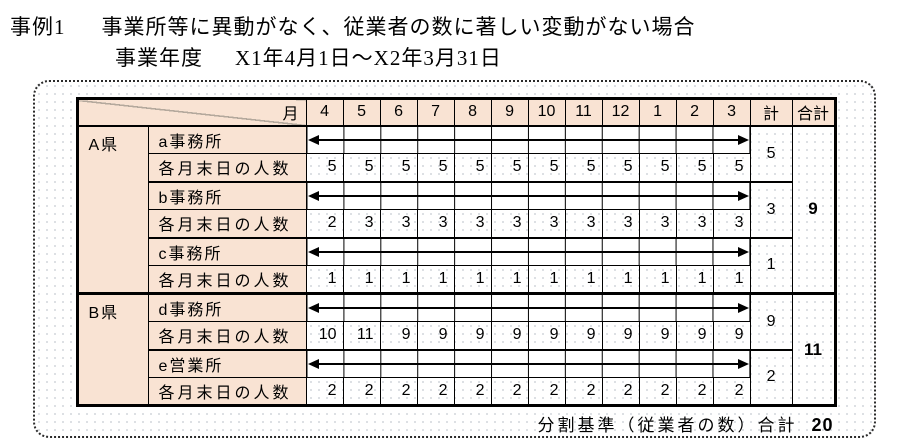 The width and height of the screenshot is (901, 447). I want to click on month-header-cell: 2, so click(694, 112).